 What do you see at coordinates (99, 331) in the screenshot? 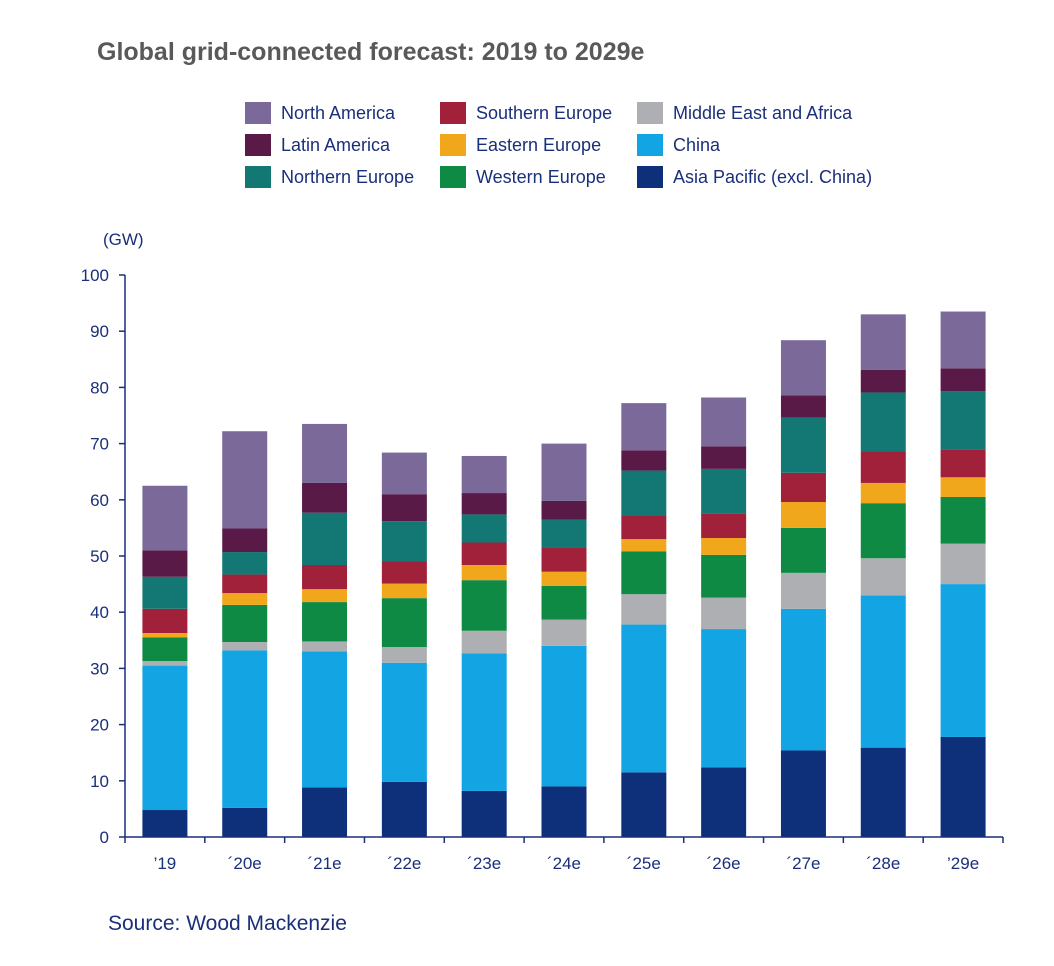
I see `y-tick-label: 90` at bounding box center [99, 331].